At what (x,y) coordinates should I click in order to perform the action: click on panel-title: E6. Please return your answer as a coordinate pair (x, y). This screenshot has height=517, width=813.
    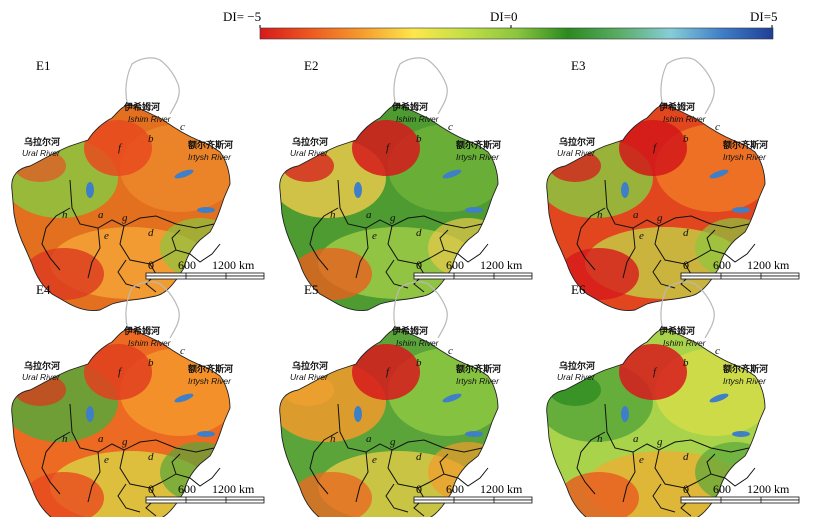
    Looking at the image, I should click on (578, 289).